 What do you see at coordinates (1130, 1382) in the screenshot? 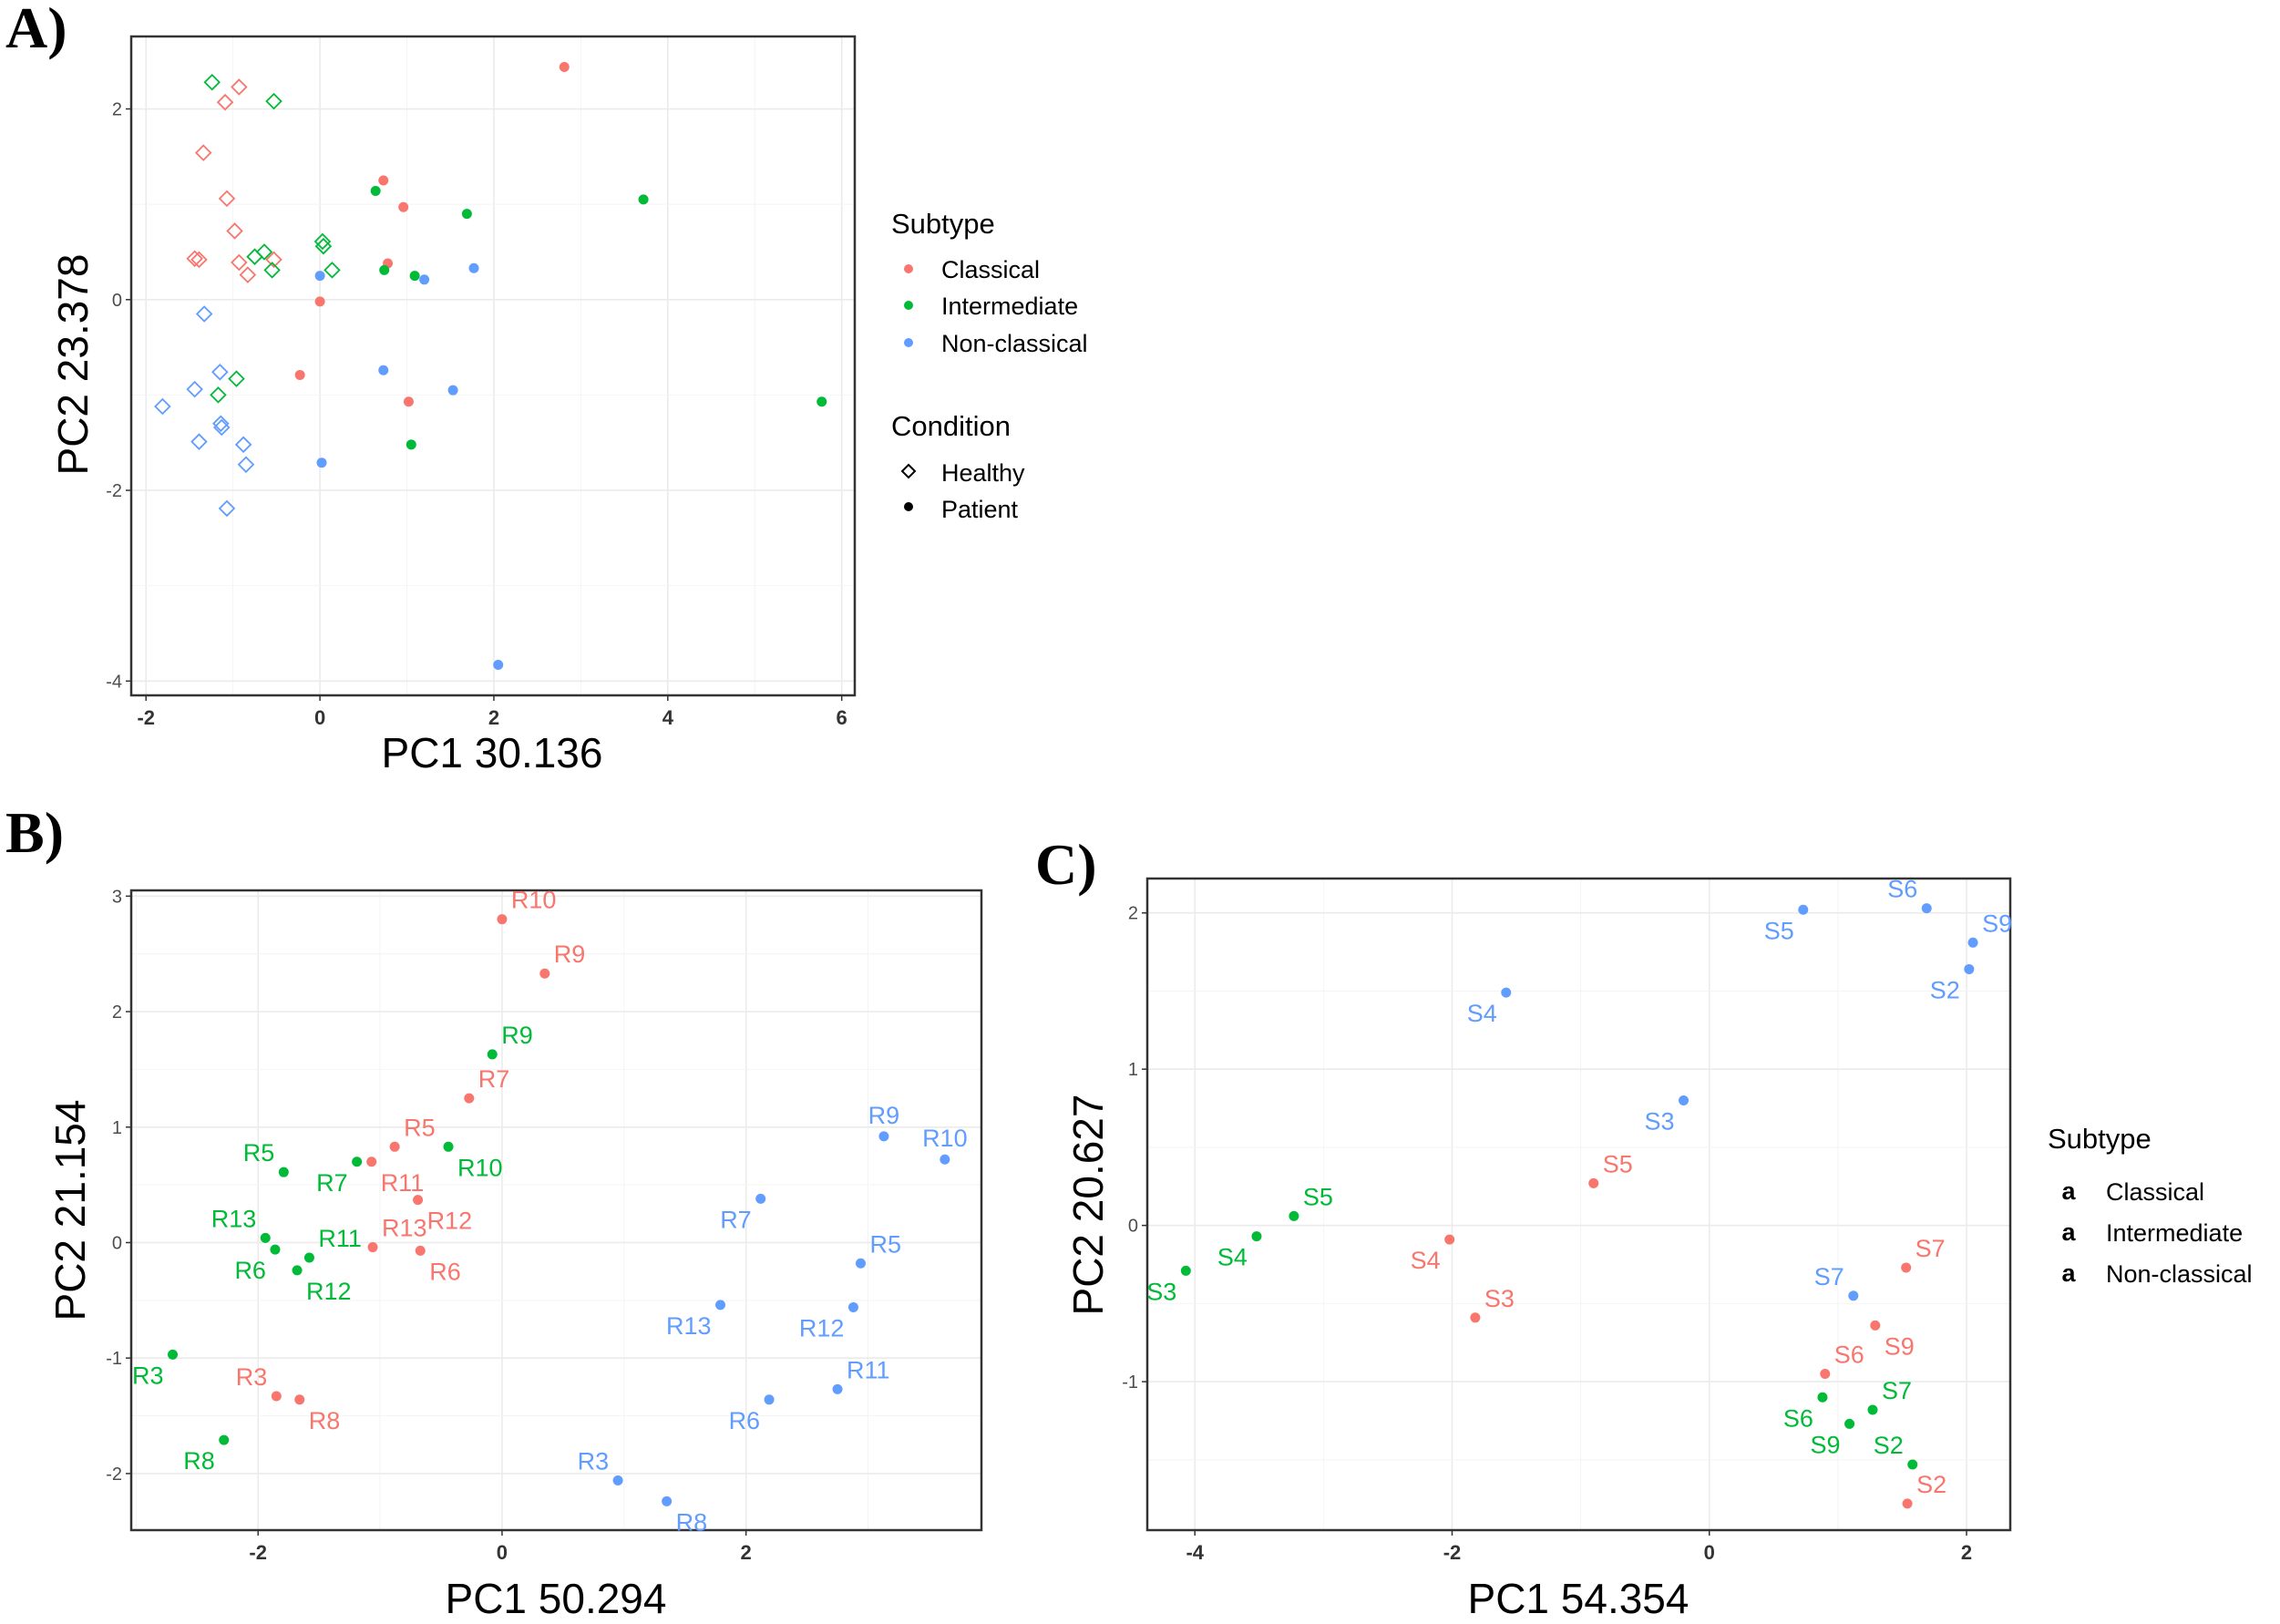
I see `y-tick-label: -1` at bounding box center [1130, 1382].